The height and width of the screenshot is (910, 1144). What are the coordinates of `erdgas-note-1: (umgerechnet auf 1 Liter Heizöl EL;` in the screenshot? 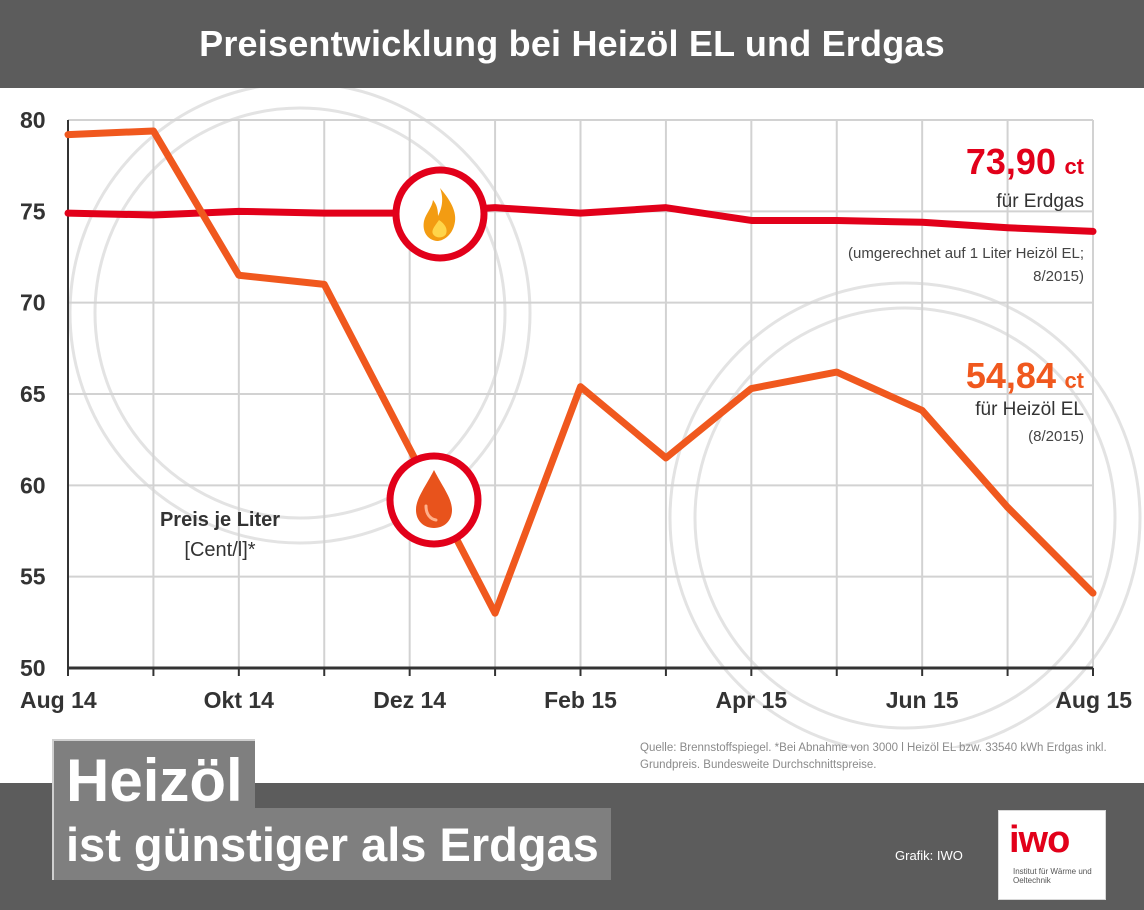 It's located at (966, 253).